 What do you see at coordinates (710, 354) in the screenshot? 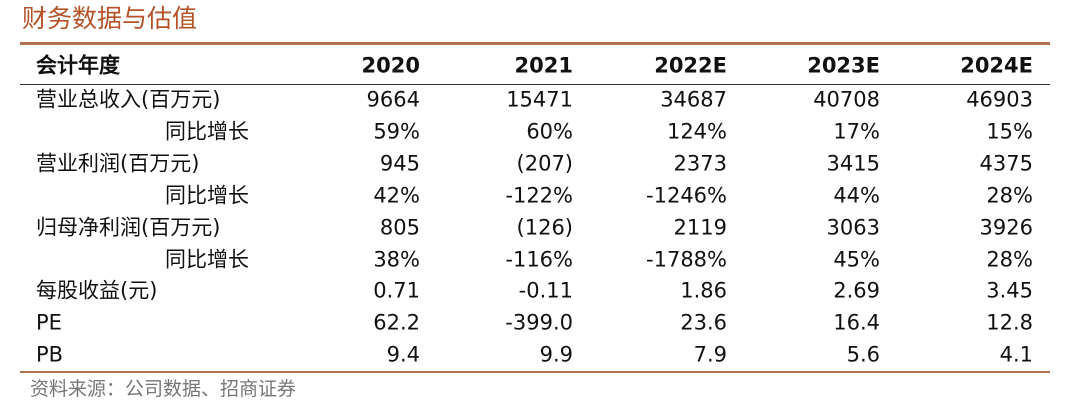
I see `cell-value: 7.9` at bounding box center [710, 354].